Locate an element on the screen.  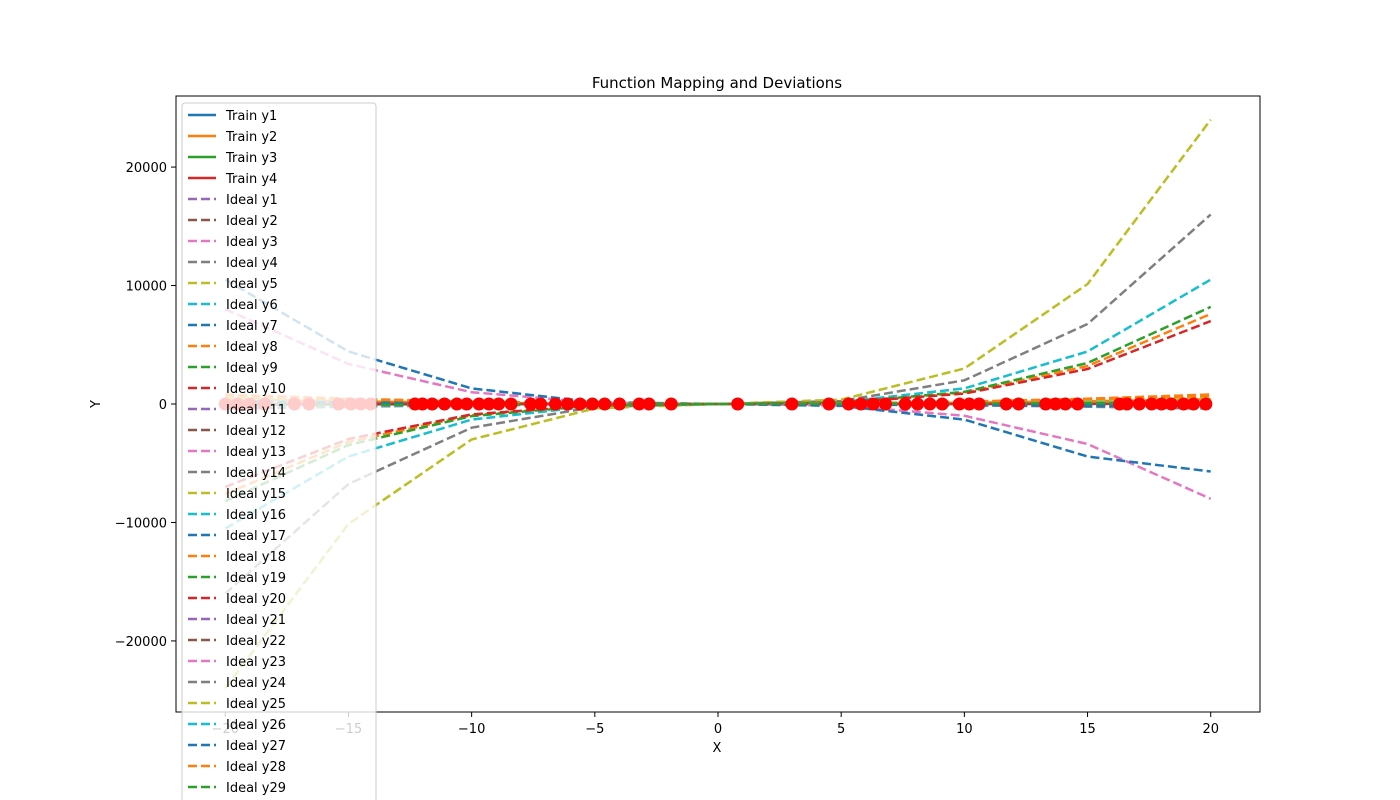
x-tick-label: 10 is located at coordinates (964, 729).